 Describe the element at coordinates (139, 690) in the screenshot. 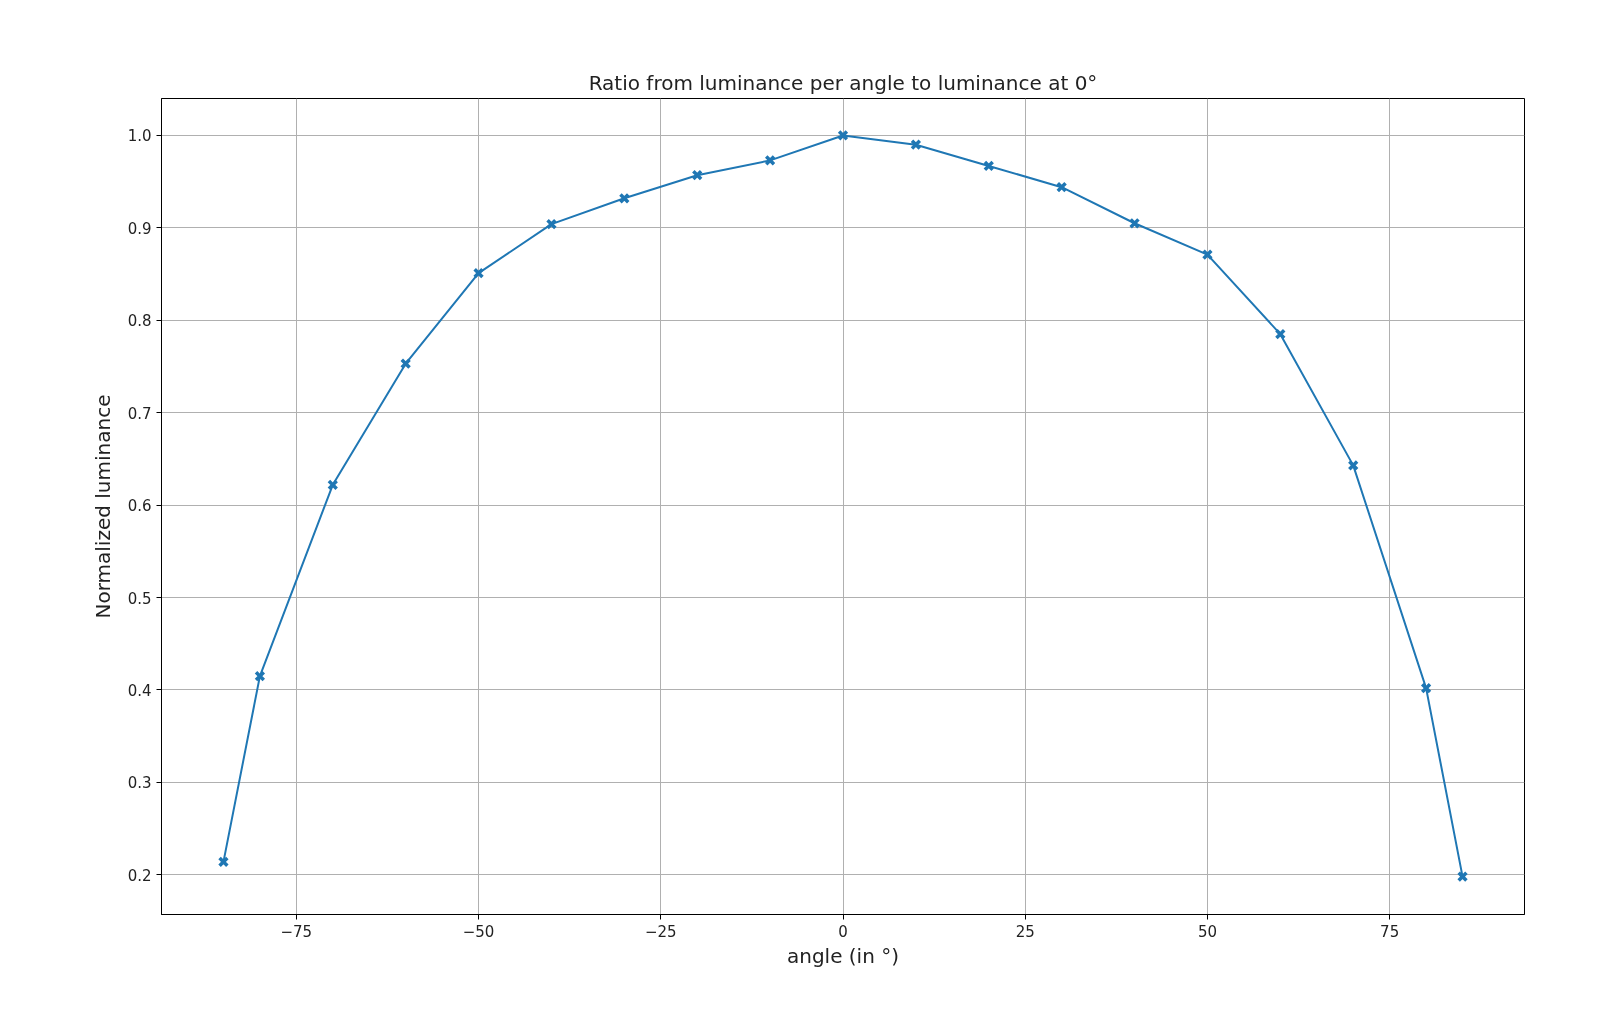

I see `y-tick-label: 0.4` at that location.